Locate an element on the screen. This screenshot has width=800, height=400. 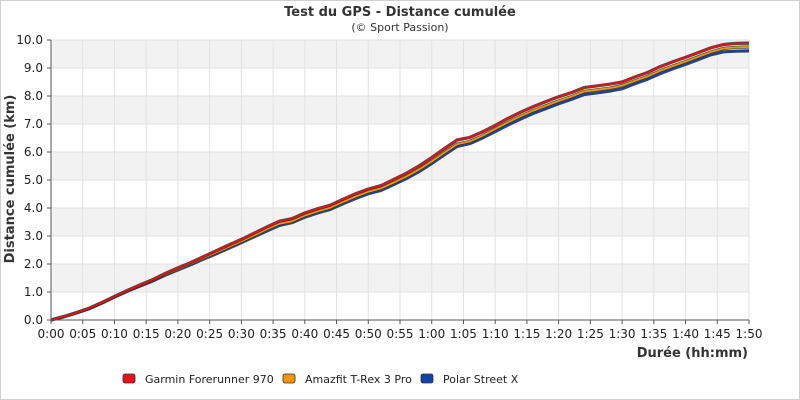
x-tick-label: 0:25 is located at coordinates (209, 334).